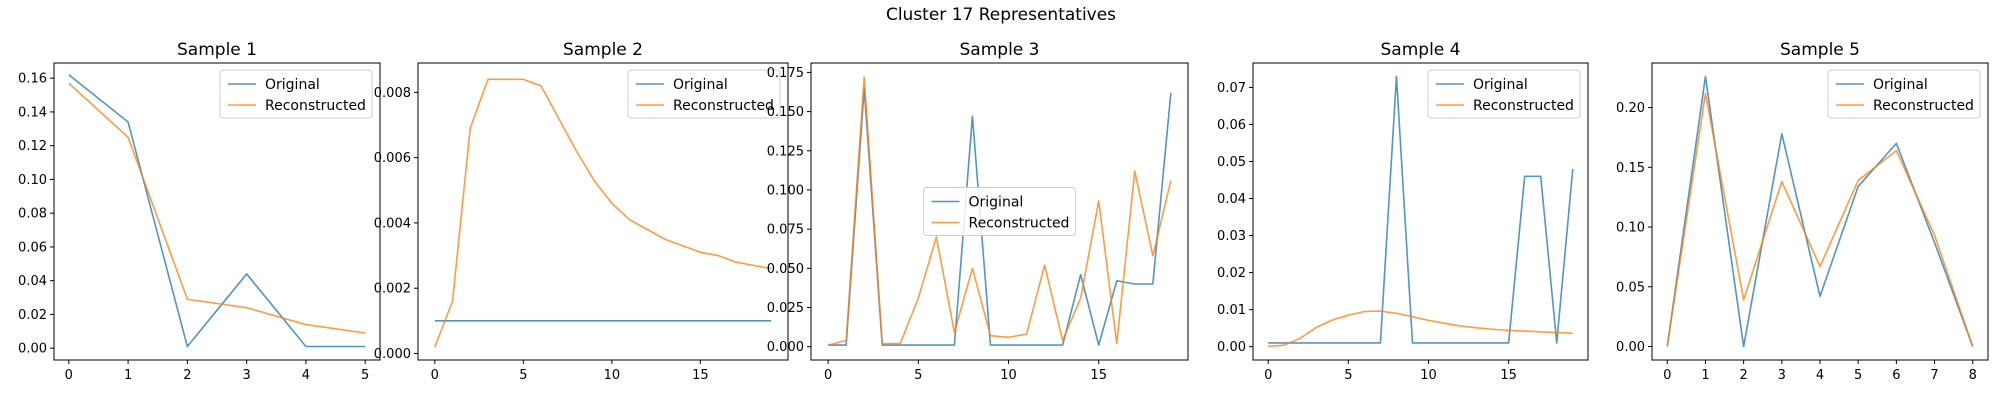 This screenshot has width=2000, height=400. I want to click on y-tick-label: 0.002, so click(392, 289).